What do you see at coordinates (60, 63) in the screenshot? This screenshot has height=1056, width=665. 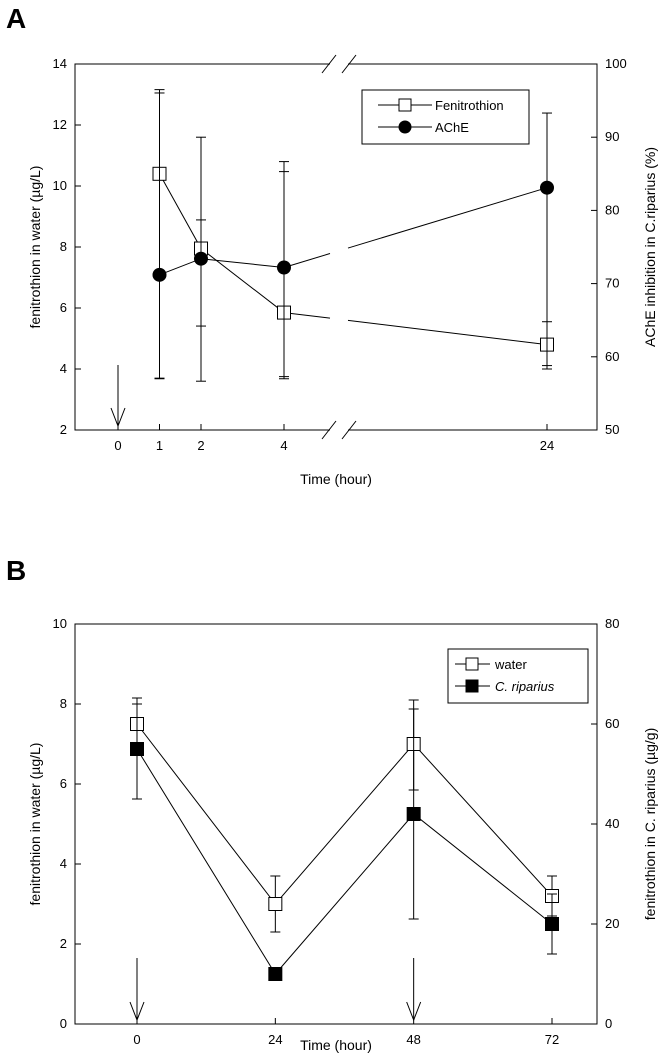 I see `y-left-tick-label: 14` at bounding box center [60, 63].